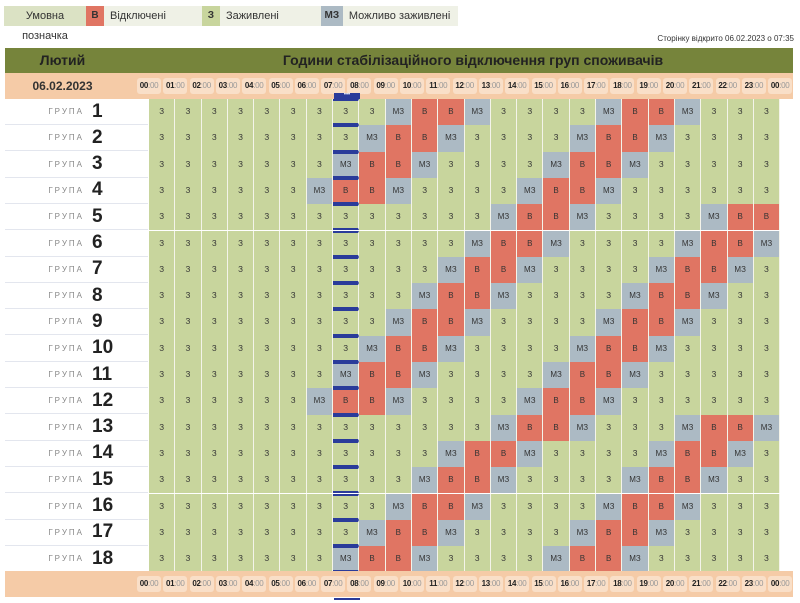 The width and height of the screenshot is (800, 603). I want to click on hour-value: 05, so click(275, 583).